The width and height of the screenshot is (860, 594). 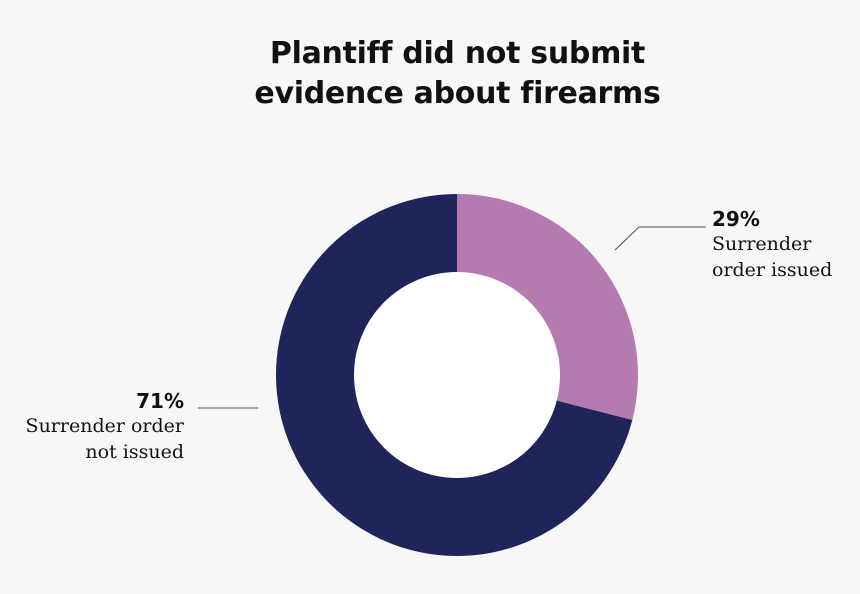 I want to click on slice-caption-line: order issued, so click(x=772, y=270).